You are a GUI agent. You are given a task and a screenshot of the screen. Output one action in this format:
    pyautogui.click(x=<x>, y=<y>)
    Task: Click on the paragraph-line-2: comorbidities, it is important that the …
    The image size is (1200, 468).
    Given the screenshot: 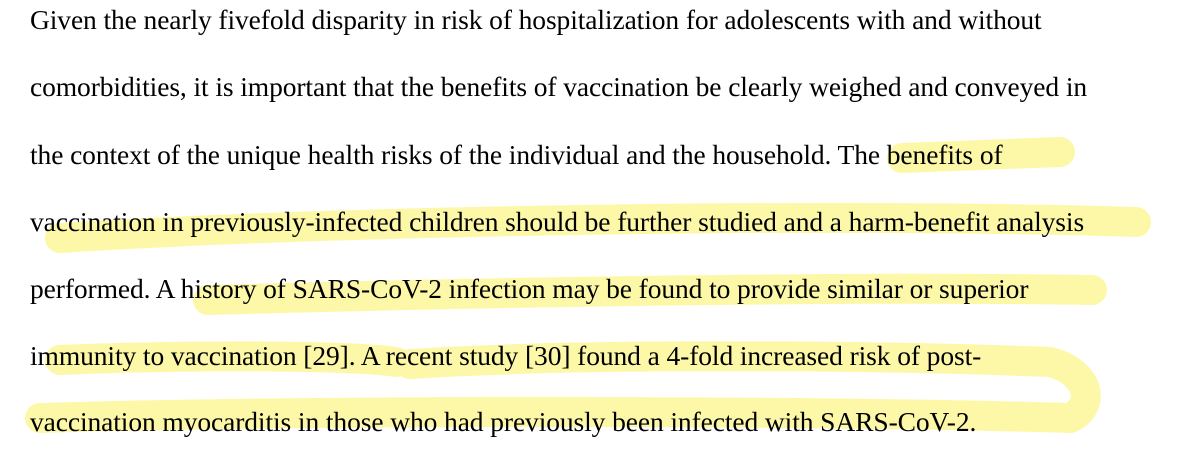 What is the action you would take?
    pyautogui.click(x=559, y=86)
    